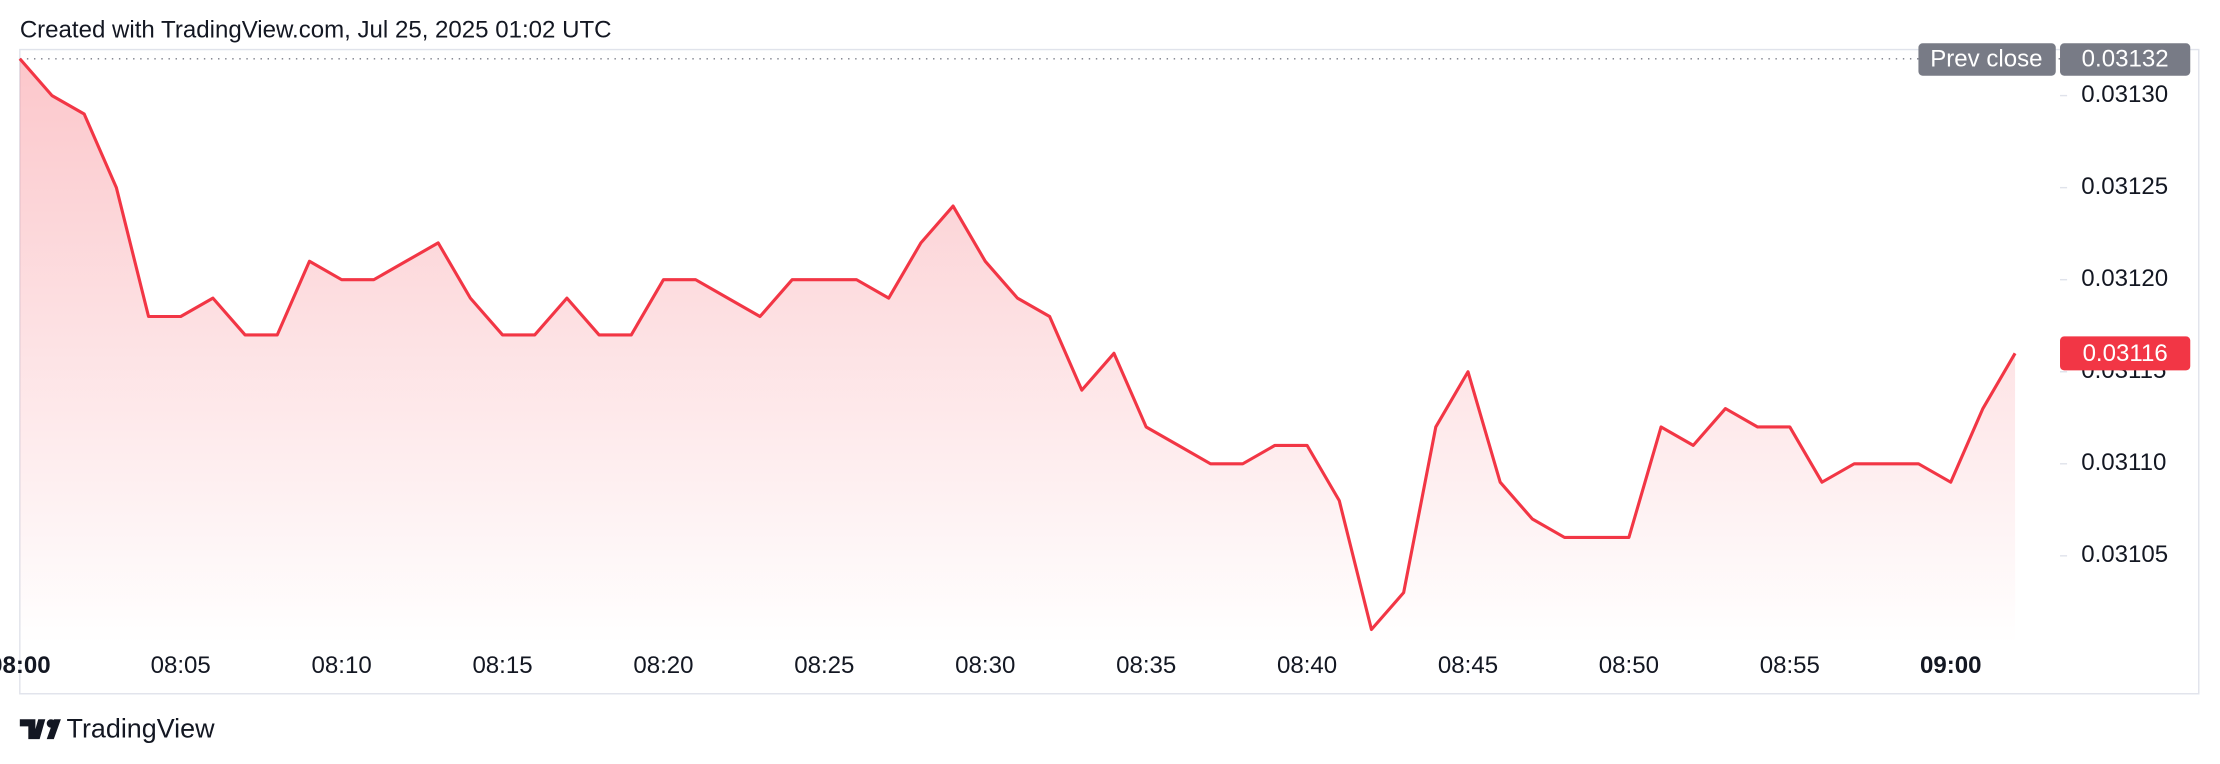 The image size is (2220, 764). I want to click on x-tick-label: 08:40, so click(1307, 665).